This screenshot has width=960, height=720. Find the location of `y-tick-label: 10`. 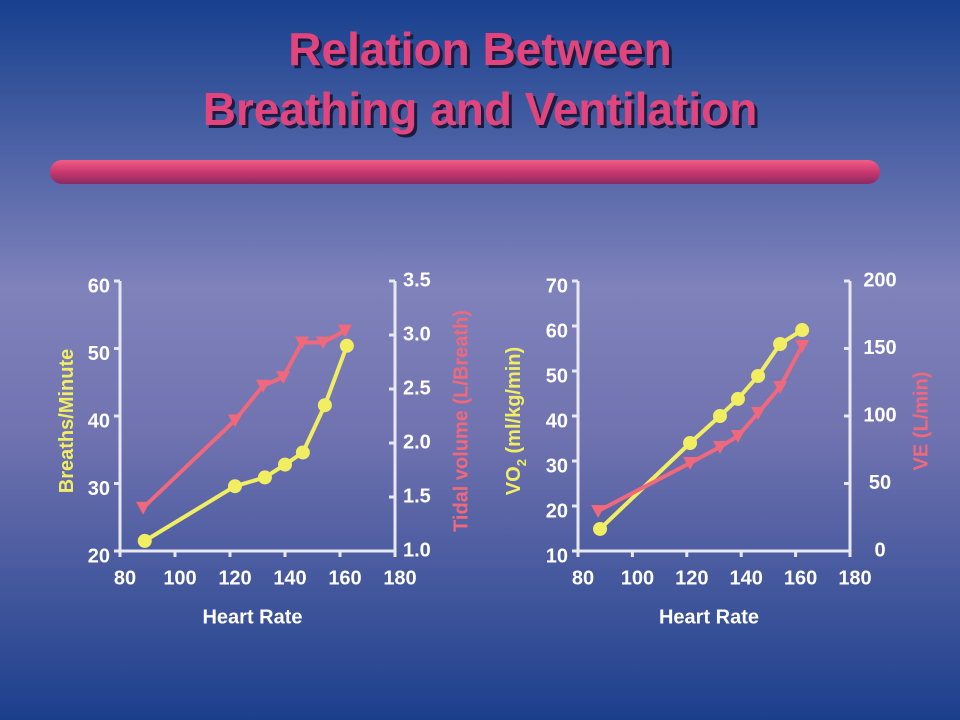

y-tick-label: 10 is located at coordinates (557, 556).